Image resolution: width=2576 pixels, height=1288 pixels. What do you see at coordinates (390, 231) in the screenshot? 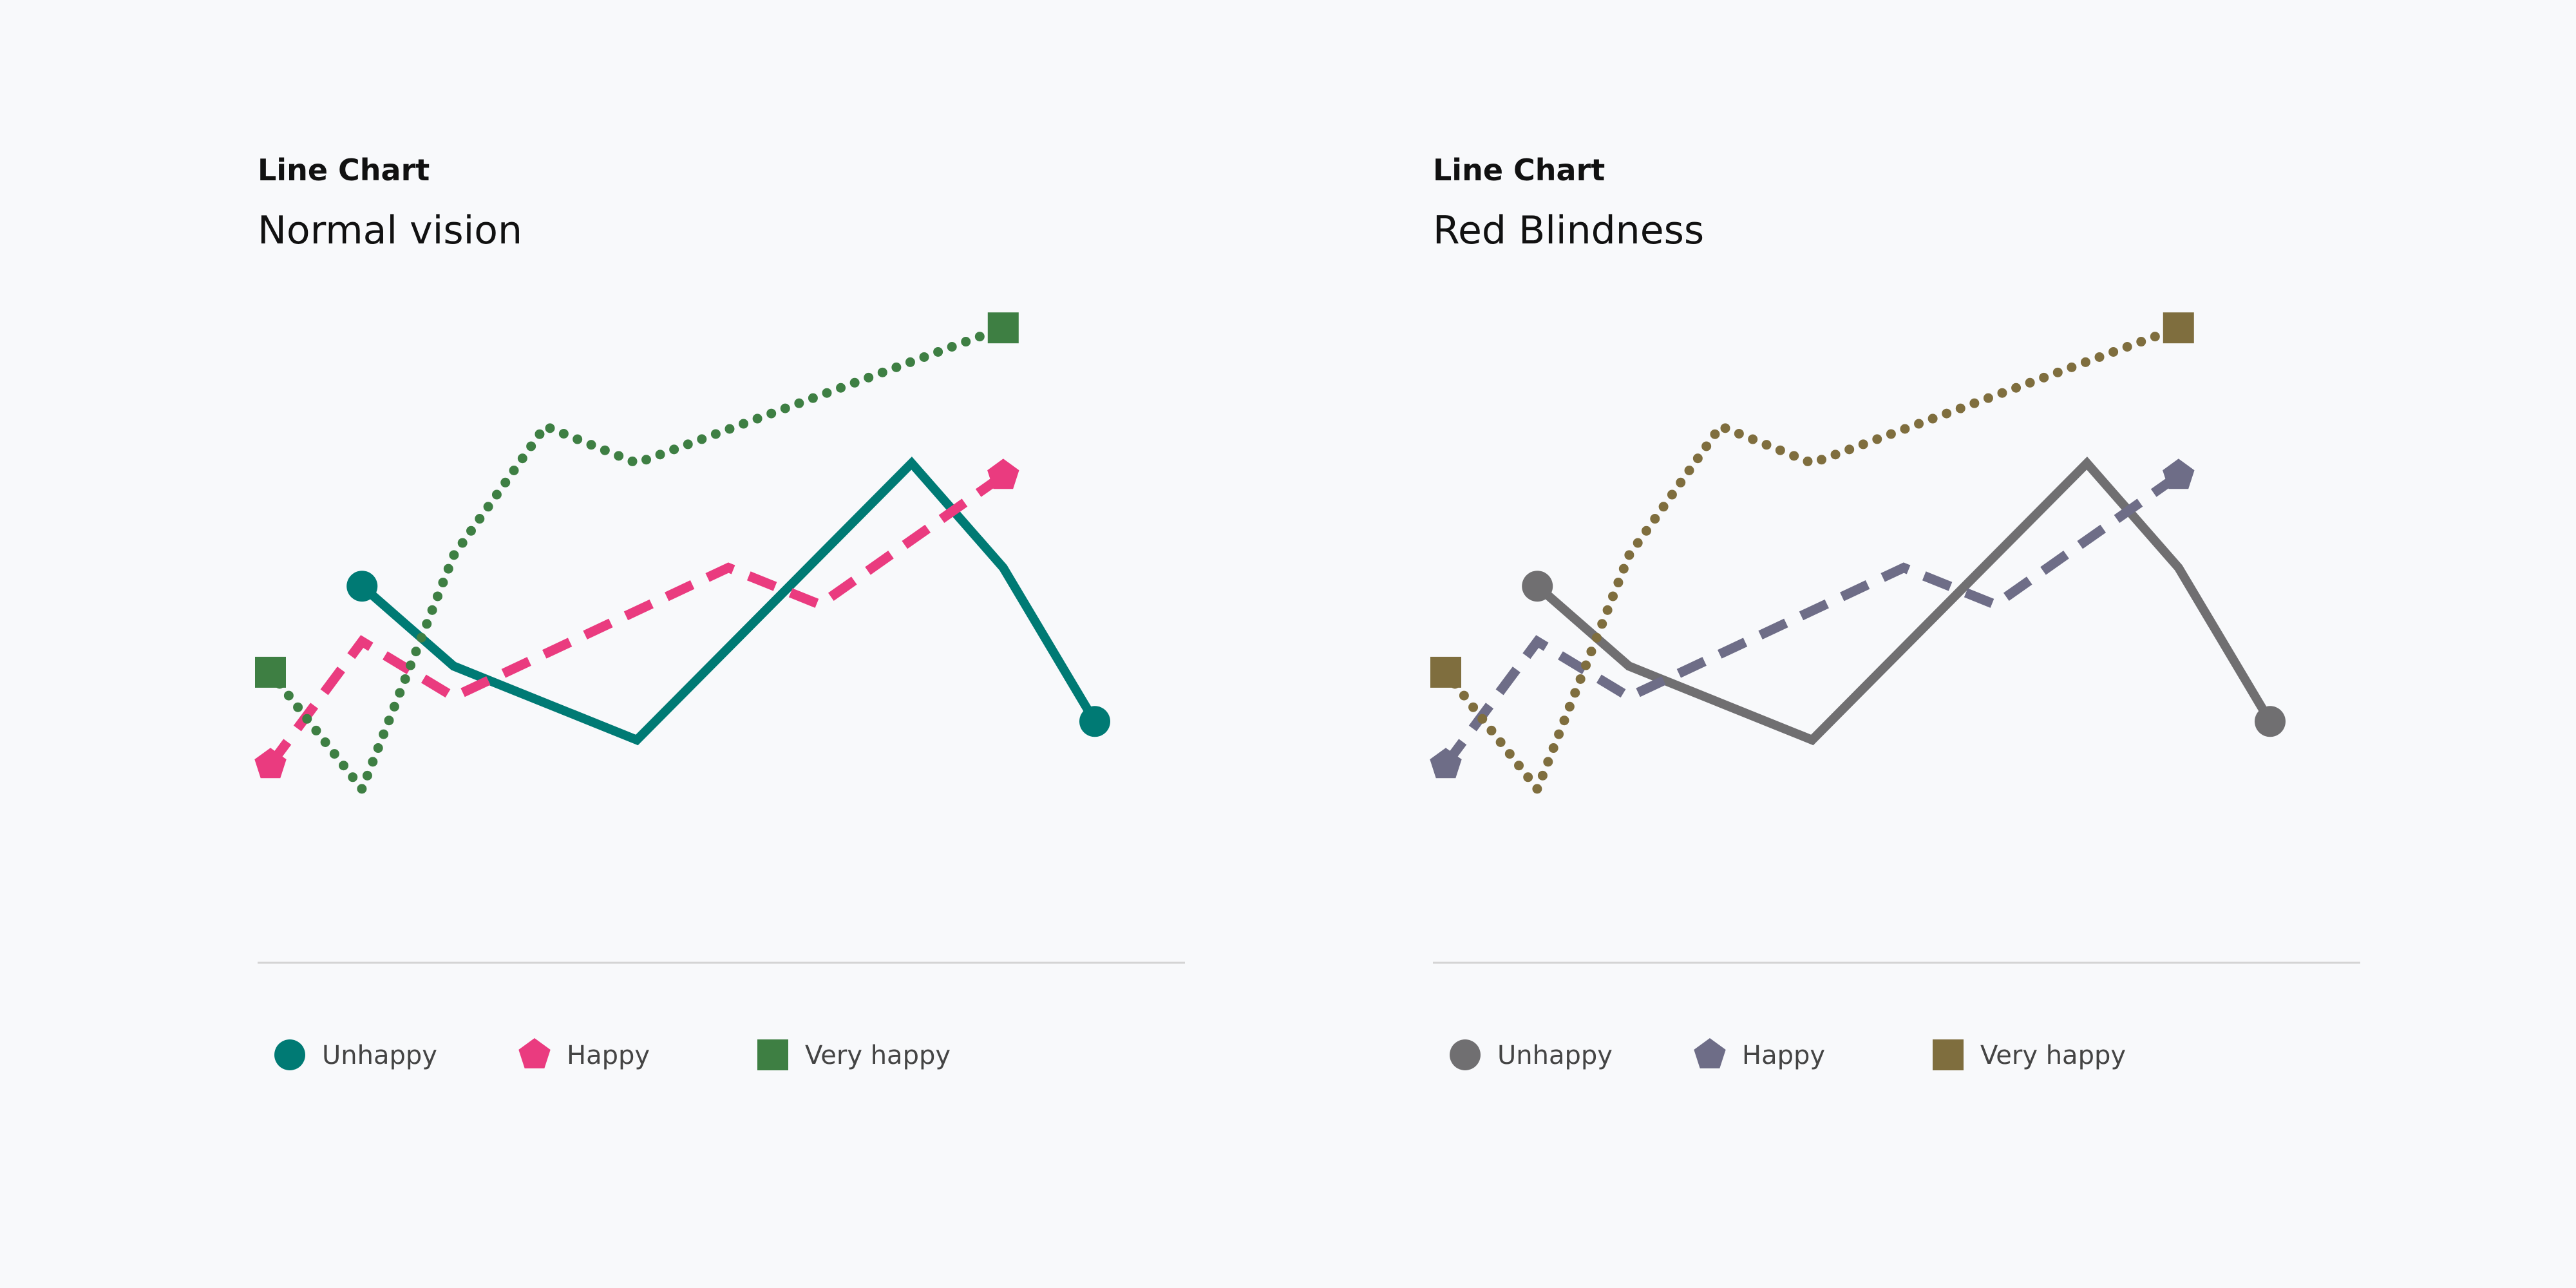
I see `chart-title: Normal vision` at bounding box center [390, 231].